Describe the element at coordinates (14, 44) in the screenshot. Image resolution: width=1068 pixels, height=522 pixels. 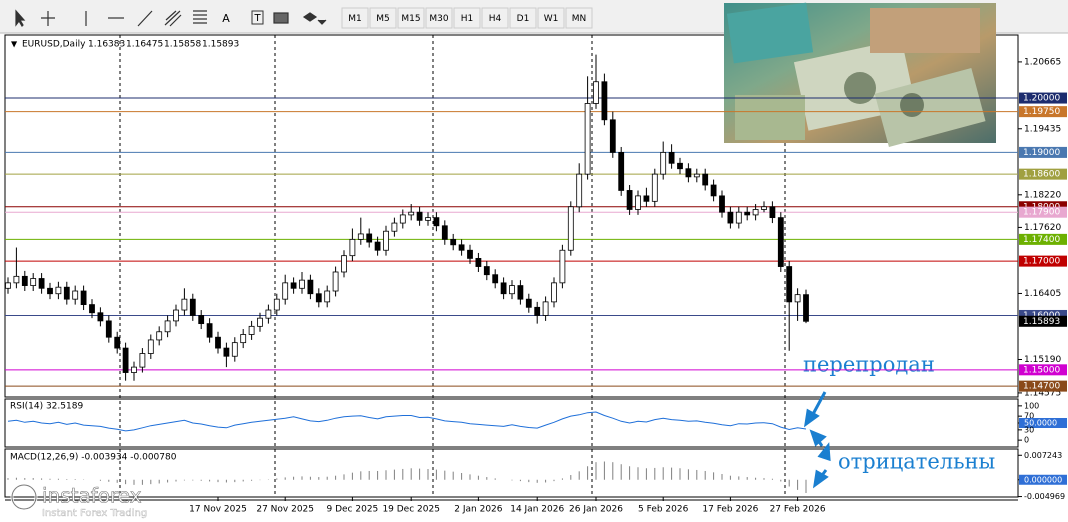
I see `symbol-arrow: ▼` at that location.